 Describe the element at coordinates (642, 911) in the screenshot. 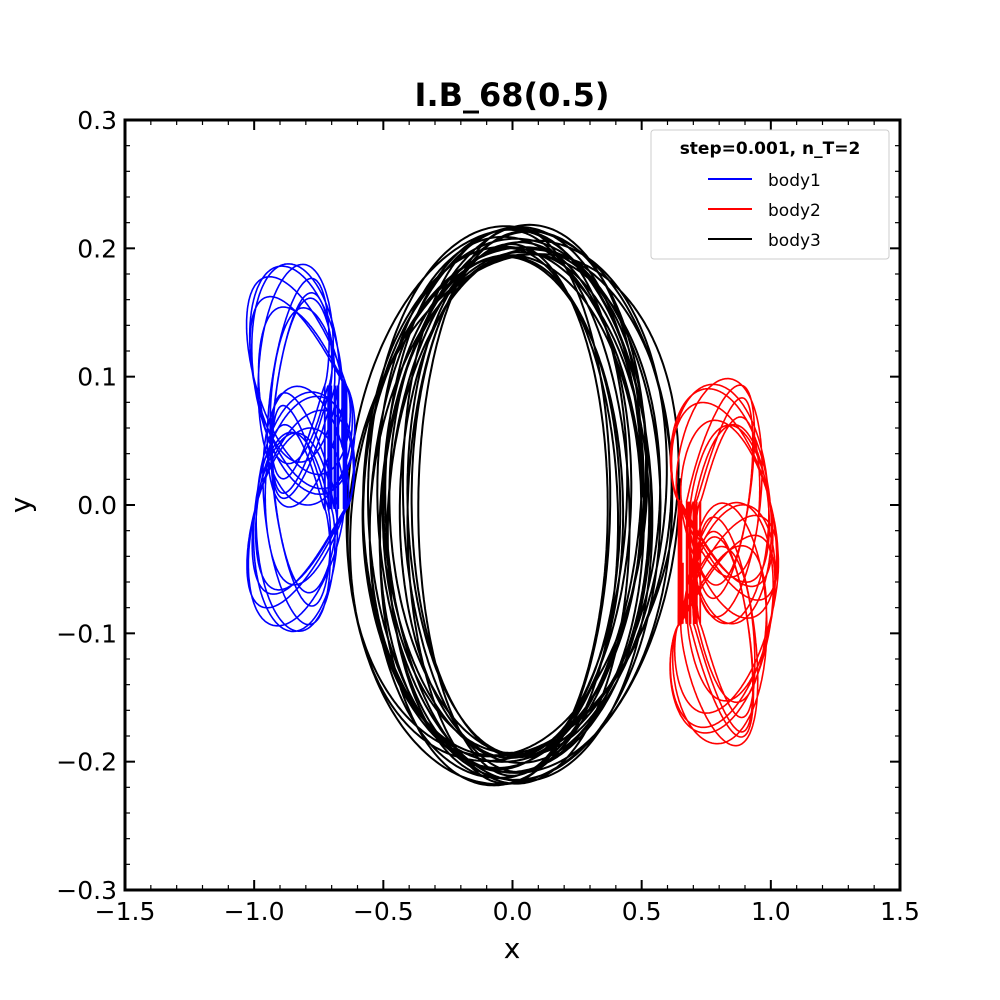

I see `x-tick-label: 0.5` at that location.